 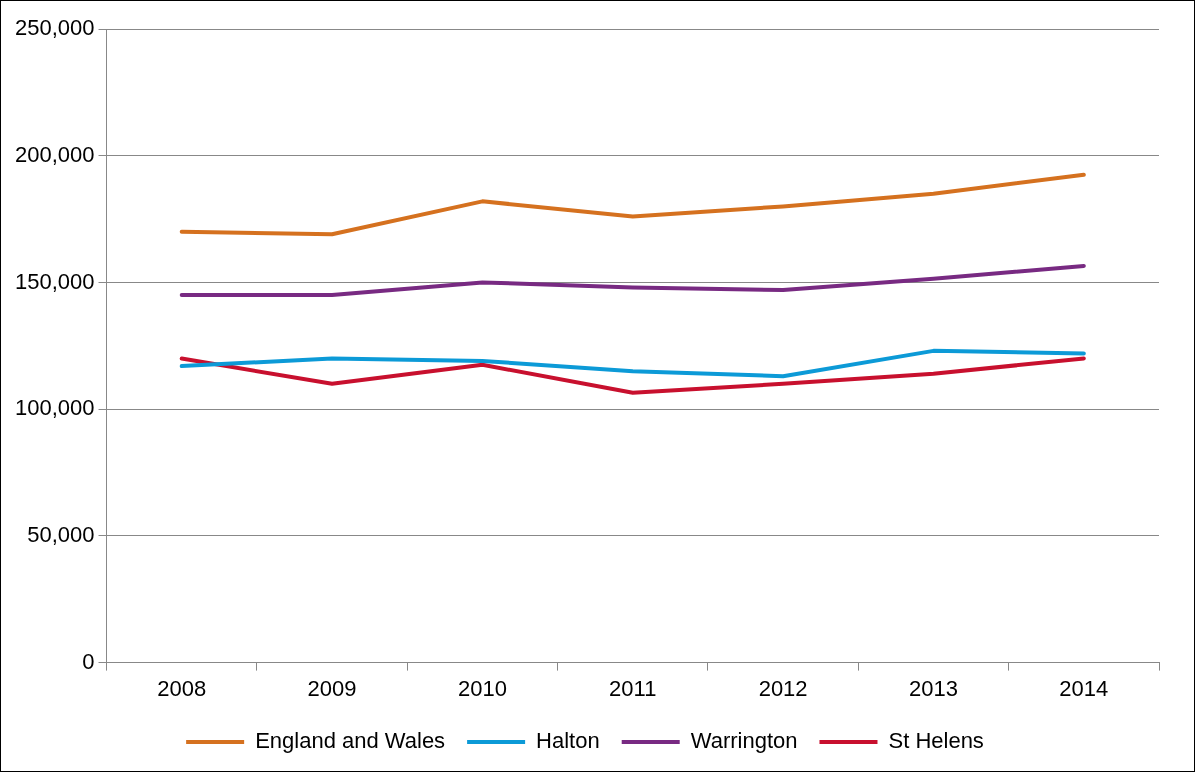 I want to click on legend-label: Warrington, so click(x=744, y=741).